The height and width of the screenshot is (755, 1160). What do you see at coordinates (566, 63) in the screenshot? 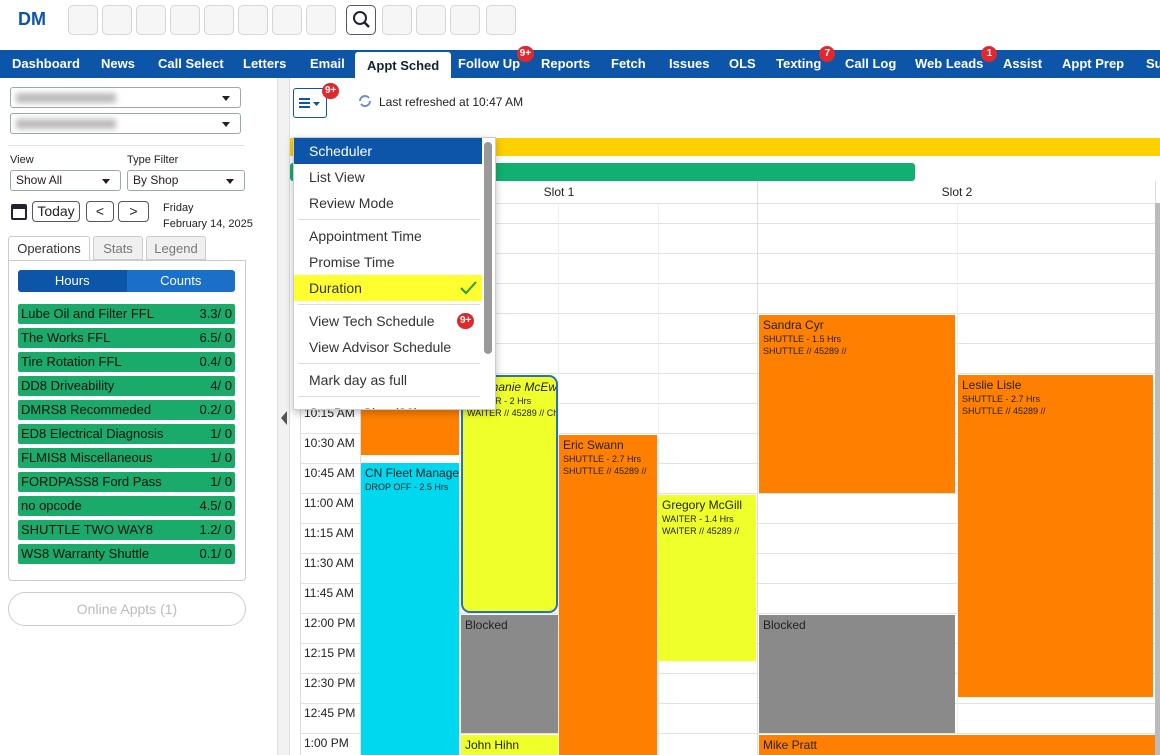
I see `nav-tab: Reports` at bounding box center [566, 63].